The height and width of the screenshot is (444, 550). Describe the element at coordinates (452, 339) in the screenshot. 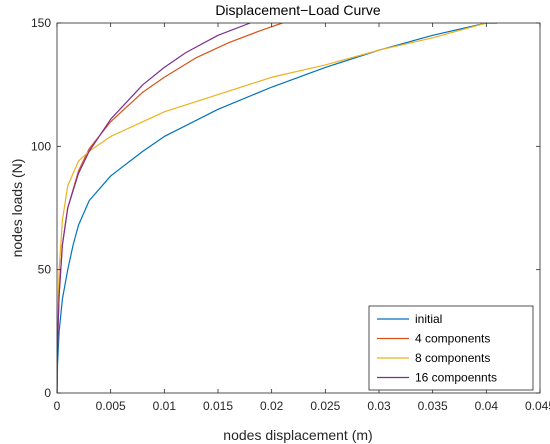

I see `legend-label-2: 4 components` at that location.